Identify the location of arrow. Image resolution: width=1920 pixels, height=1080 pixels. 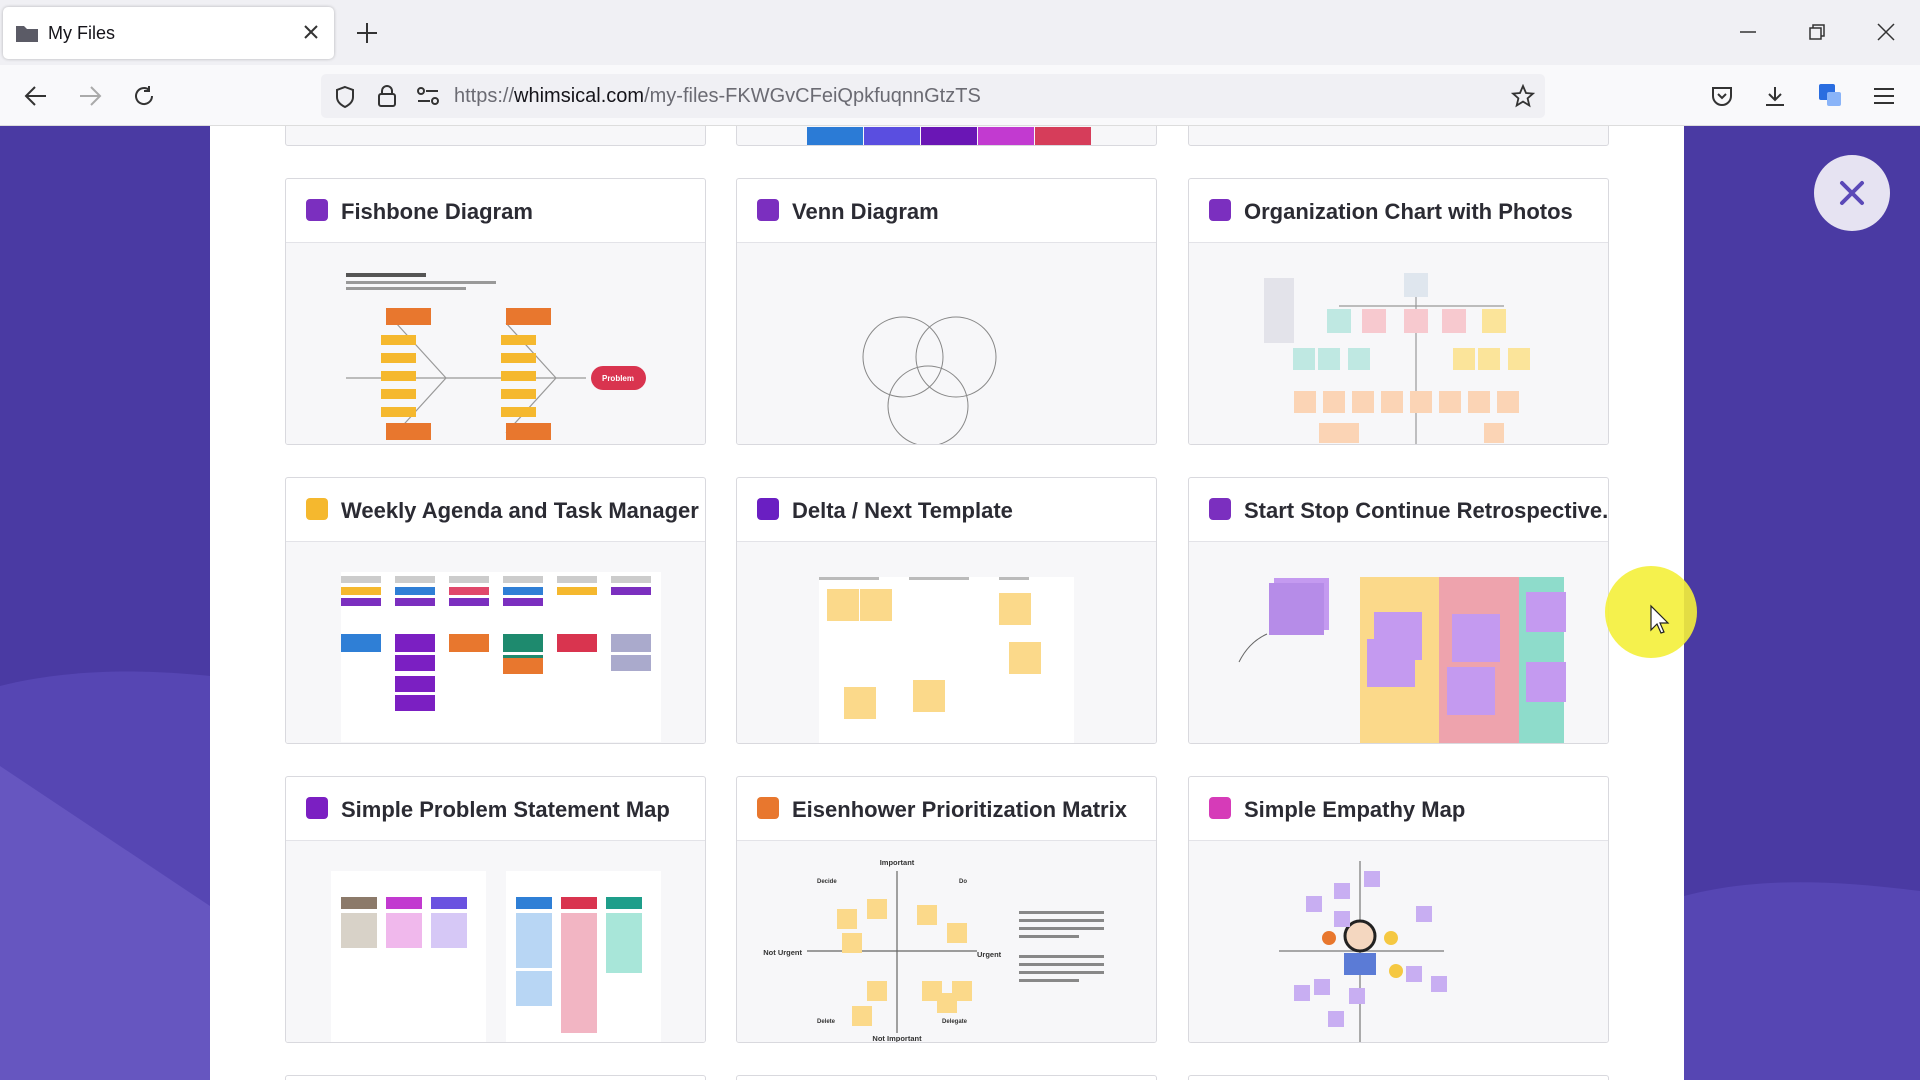
(1253, 648).